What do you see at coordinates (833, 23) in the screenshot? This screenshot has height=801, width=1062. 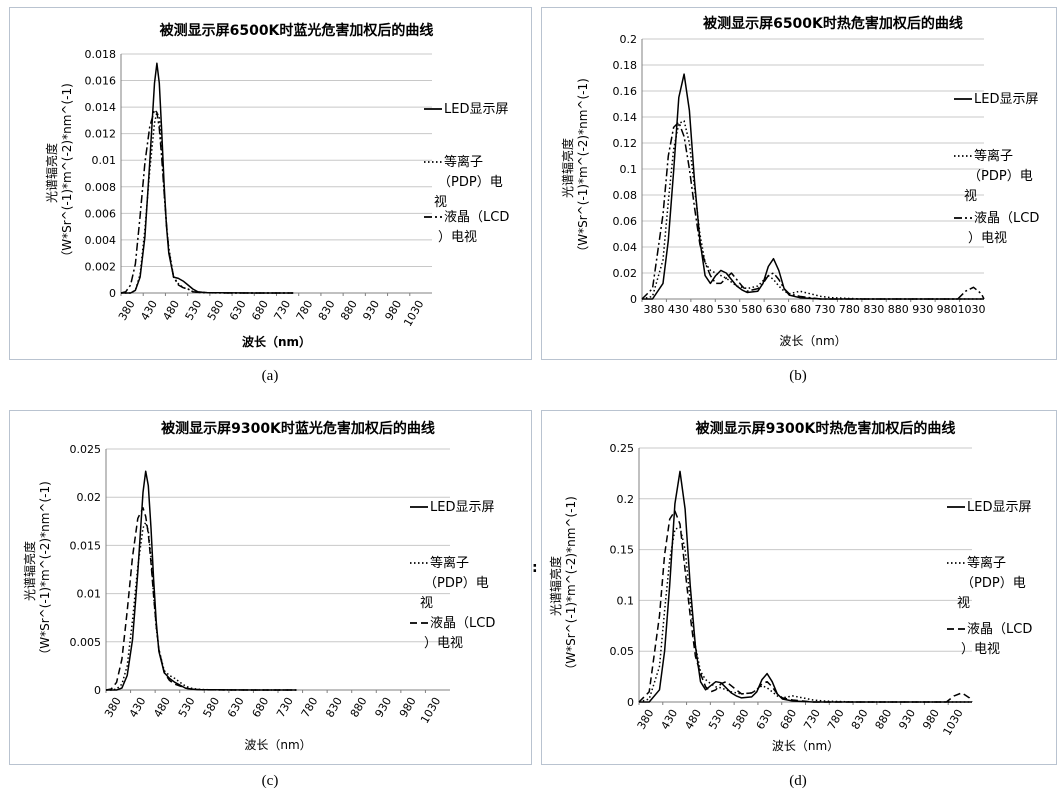 I see `chart-title: 被测显示屏6500K时热危害加权后的曲线` at bounding box center [833, 23].